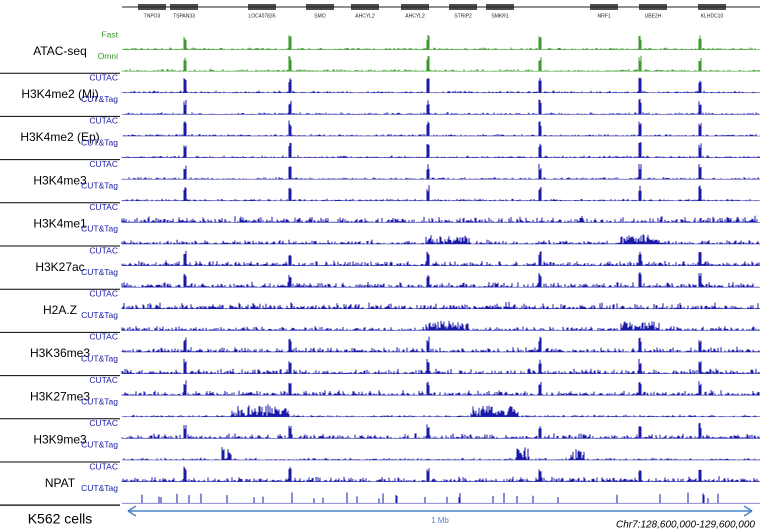 The image size is (761, 532). What do you see at coordinates (60, 440) in the screenshot?
I see `track-name: H3K9me3` at bounding box center [60, 440].